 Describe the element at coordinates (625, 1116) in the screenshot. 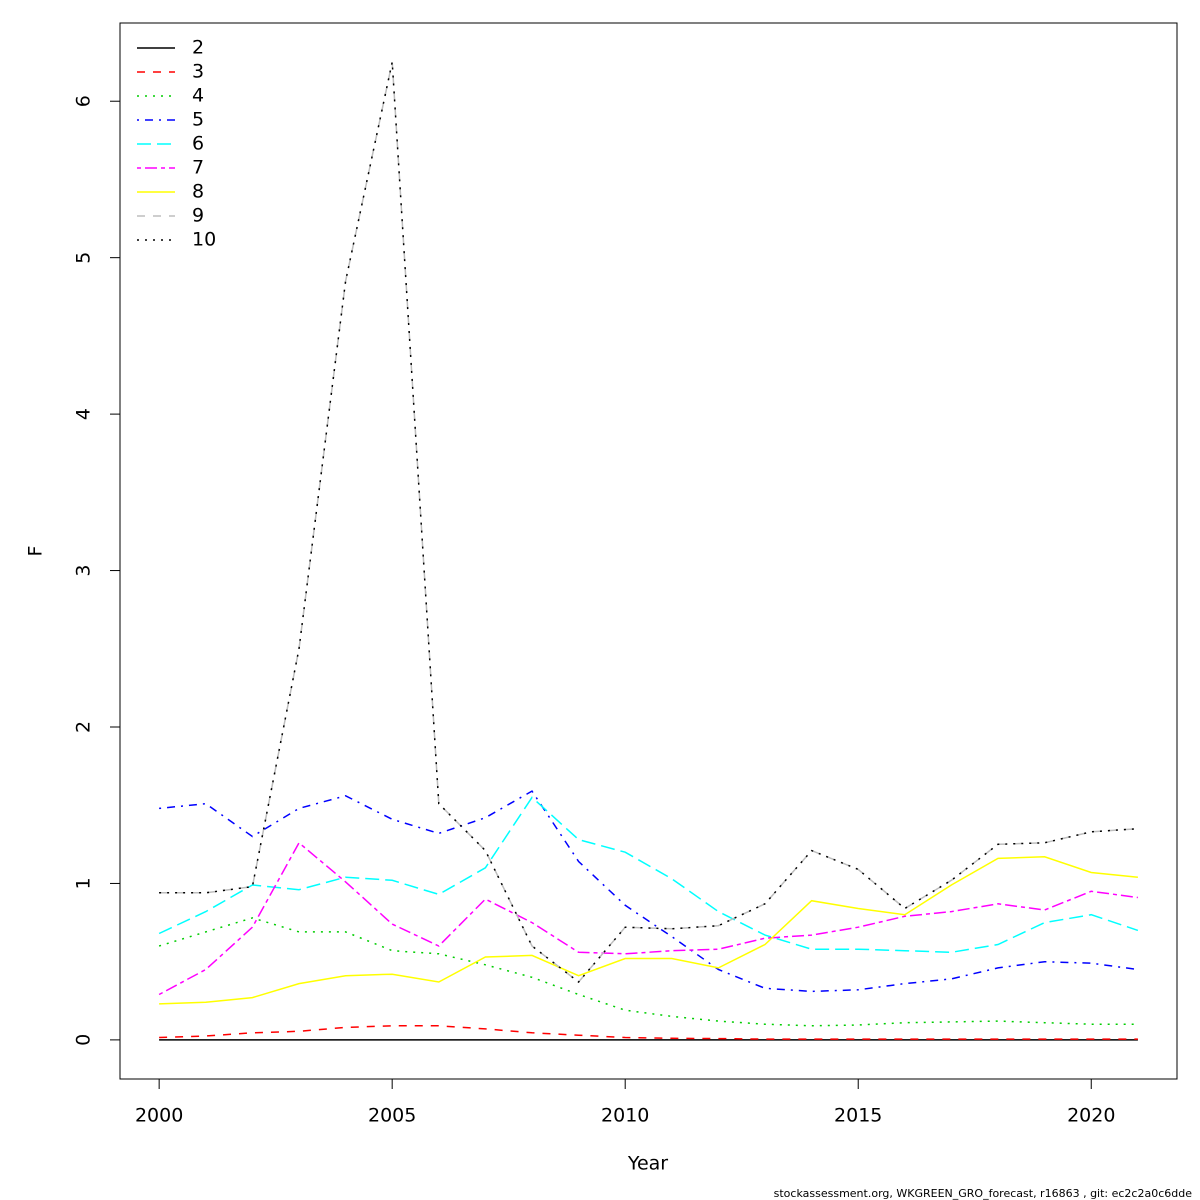

I see `x-tick-label: 2010` at that location.